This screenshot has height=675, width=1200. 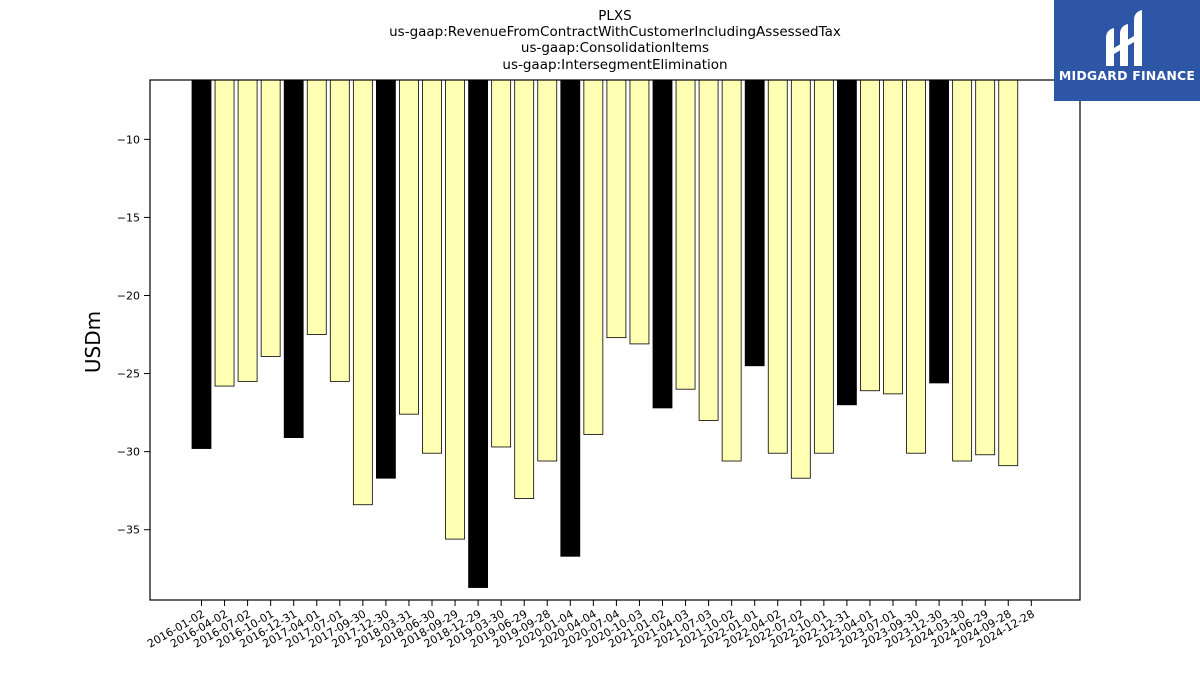 I want to click on y-tick-label: −10, so click(x=128, y=139).